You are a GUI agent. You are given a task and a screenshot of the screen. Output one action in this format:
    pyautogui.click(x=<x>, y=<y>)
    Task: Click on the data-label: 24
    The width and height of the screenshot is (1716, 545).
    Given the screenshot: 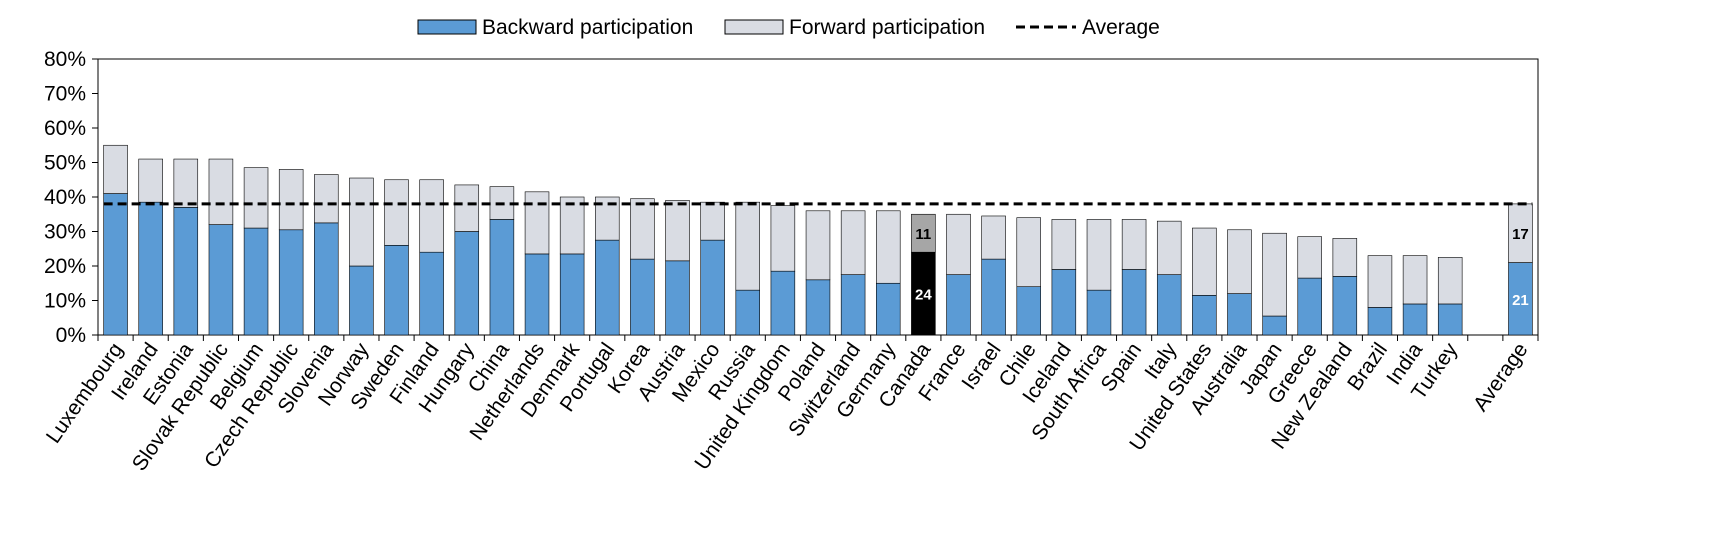 What is the action you would take?
    pyautogui.click(x=923, y=295)
    